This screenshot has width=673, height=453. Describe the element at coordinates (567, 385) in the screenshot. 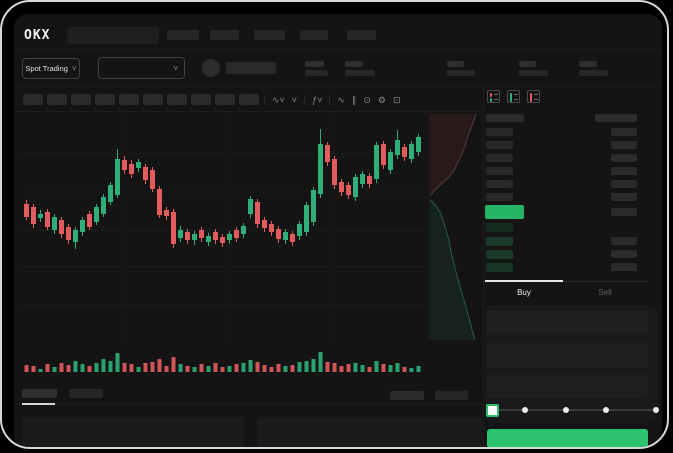

I see `total-field` at that location.